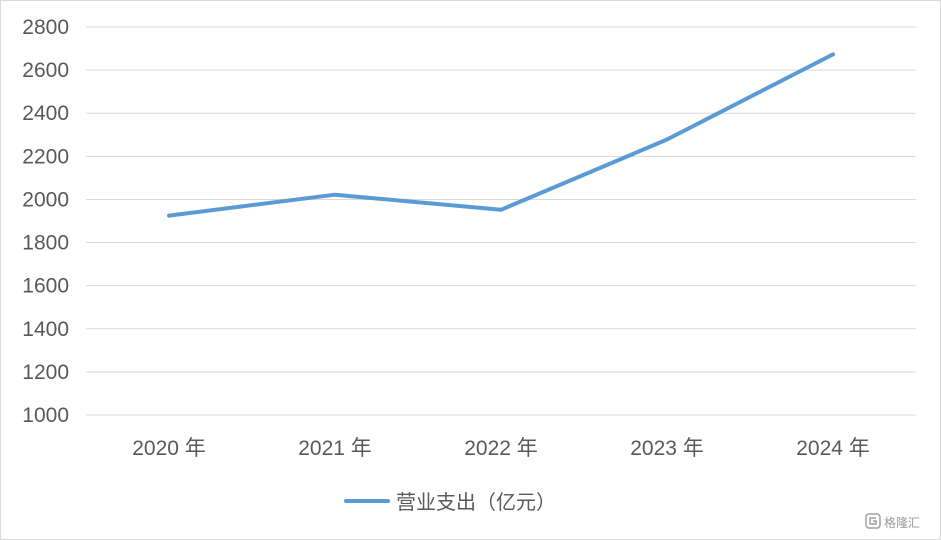  What do you see at coordinates (45, 70) in the screenshot?
I see `y-tick-label: 2600` at bounding box center [45, 70].